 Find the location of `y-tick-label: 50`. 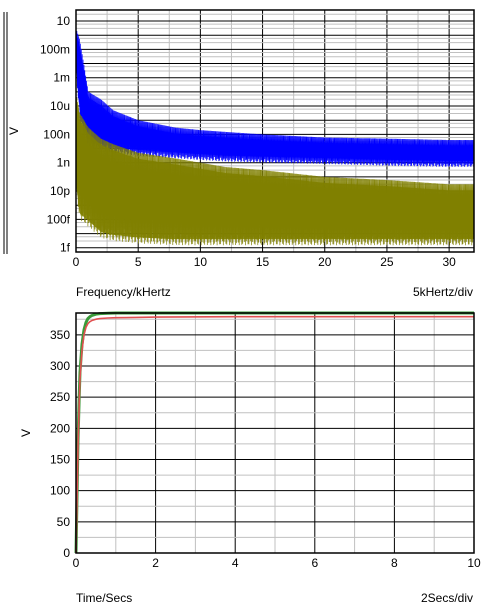

y-tick-label: 50 is located at coordinates (64, 522).